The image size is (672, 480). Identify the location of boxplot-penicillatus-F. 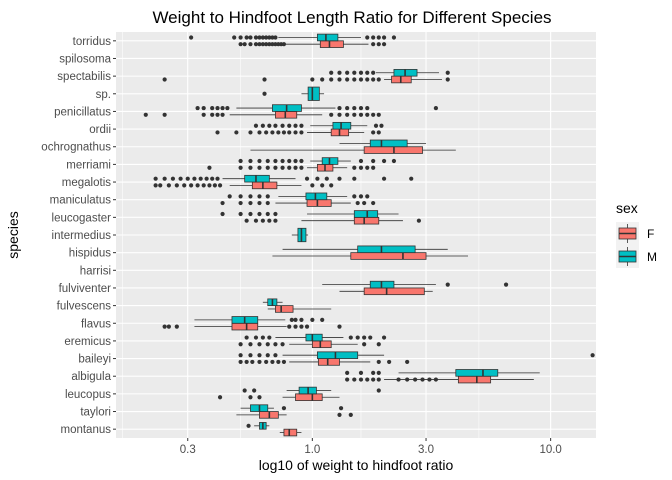
(262, 115).